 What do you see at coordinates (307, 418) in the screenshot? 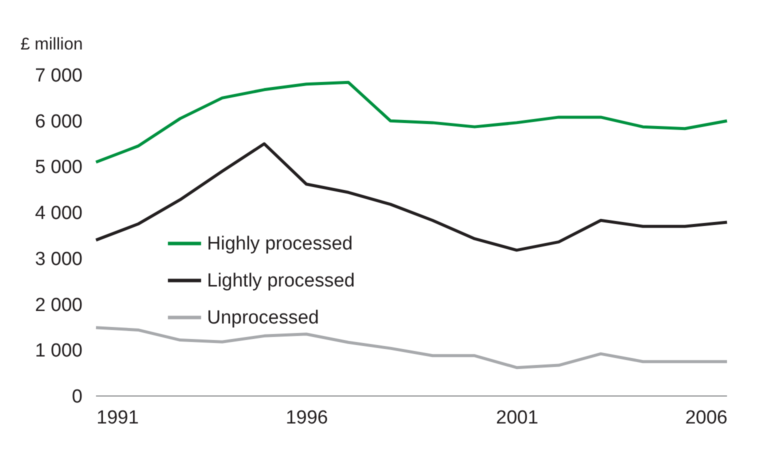
I see `x-tick-label: 1996` at bounding box center [307, 418].